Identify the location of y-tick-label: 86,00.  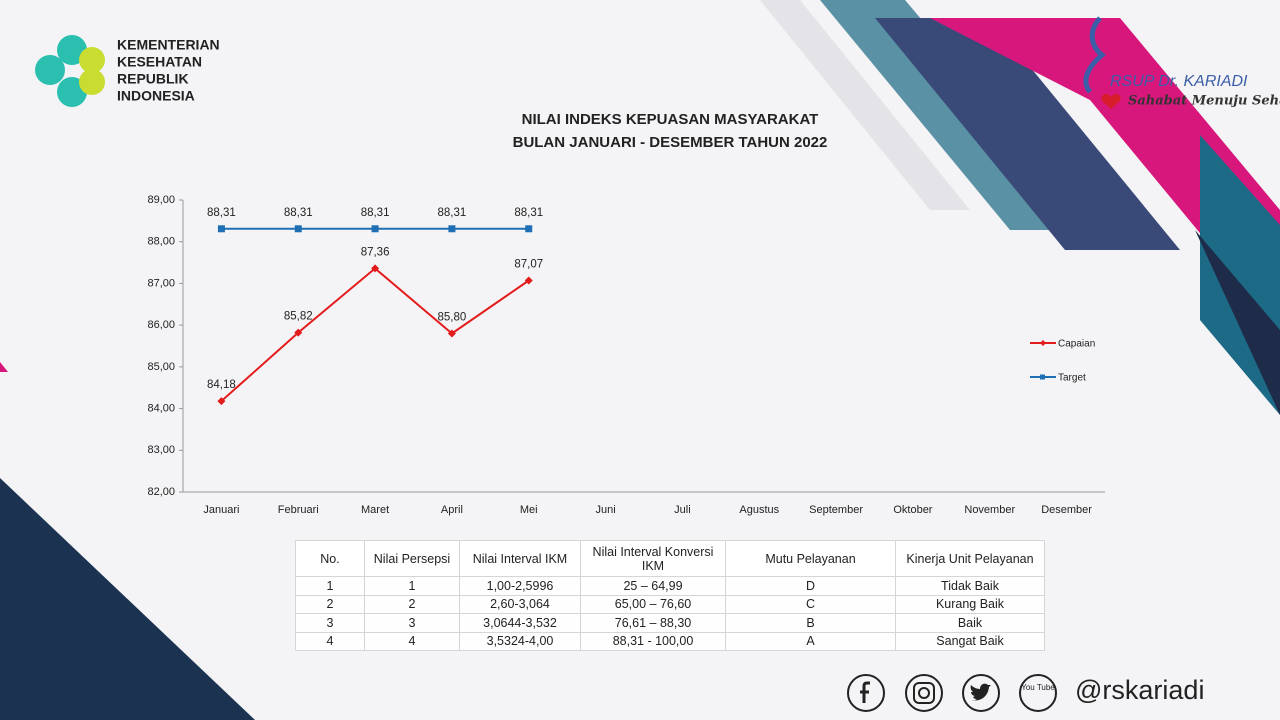
(161, 325).